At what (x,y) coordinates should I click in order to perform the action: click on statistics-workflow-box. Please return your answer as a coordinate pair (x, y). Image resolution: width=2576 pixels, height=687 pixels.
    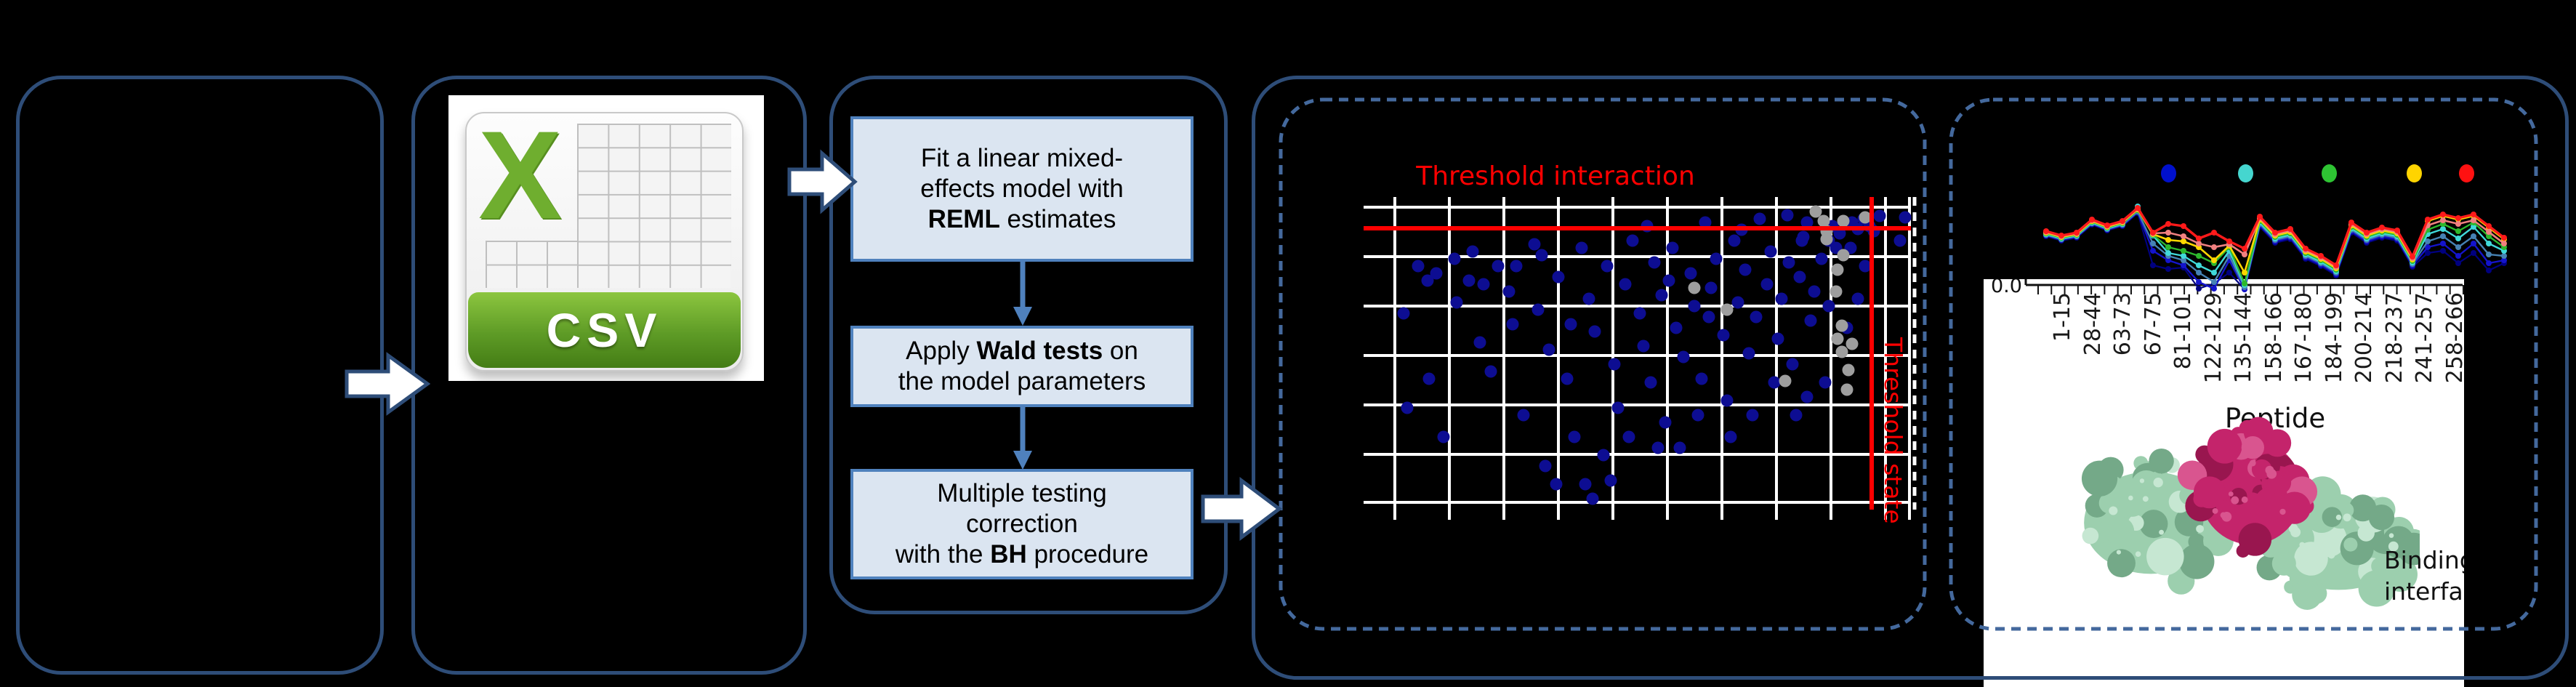
    Looking at the image, I should click on (1028, 345).